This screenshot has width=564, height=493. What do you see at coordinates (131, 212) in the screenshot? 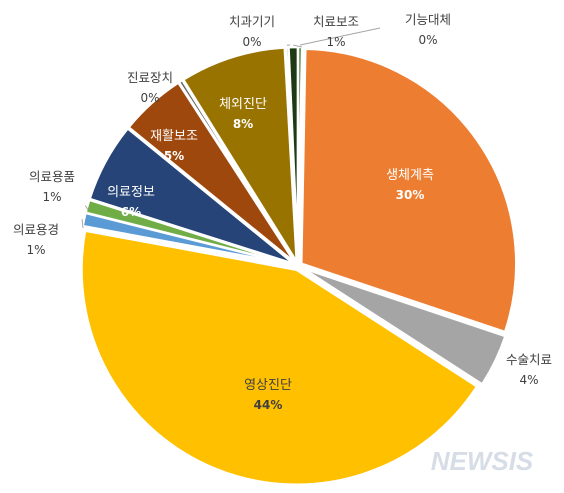
I see `slice-percent-label: 6%` at bounding box center [131, 212].